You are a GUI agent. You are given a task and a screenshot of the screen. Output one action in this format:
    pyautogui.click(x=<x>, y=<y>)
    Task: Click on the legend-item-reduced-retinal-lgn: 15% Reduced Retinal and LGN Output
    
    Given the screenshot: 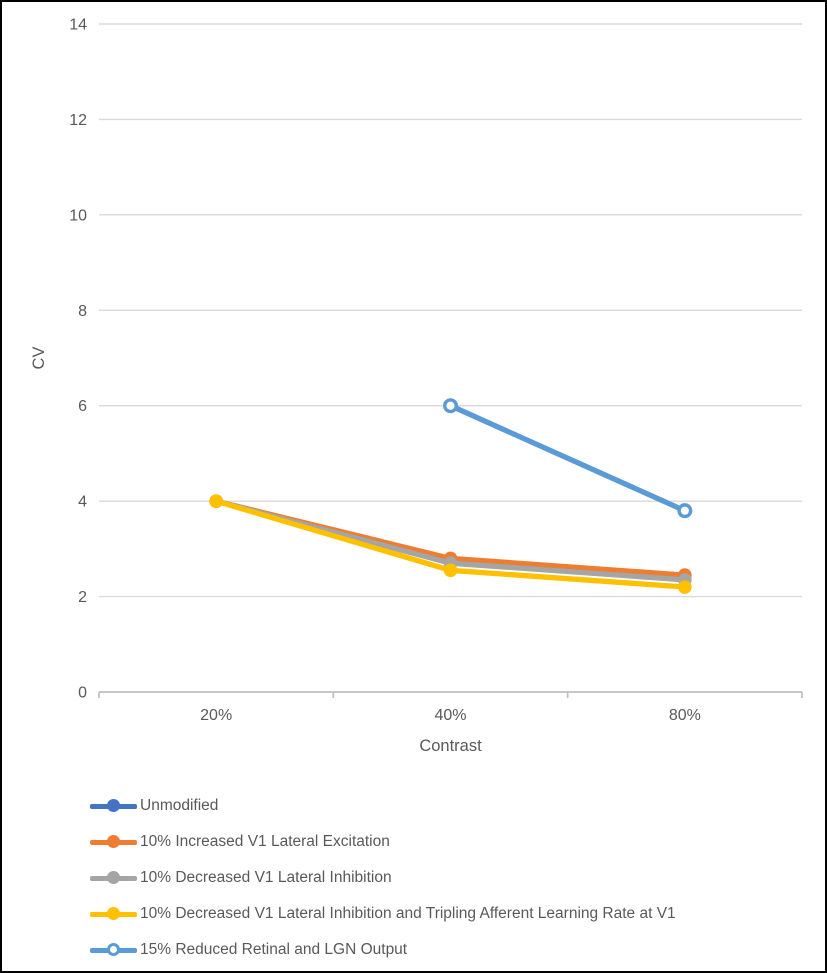 What is the action you would take?
    pyautogui.click(x=383, y=950)
    